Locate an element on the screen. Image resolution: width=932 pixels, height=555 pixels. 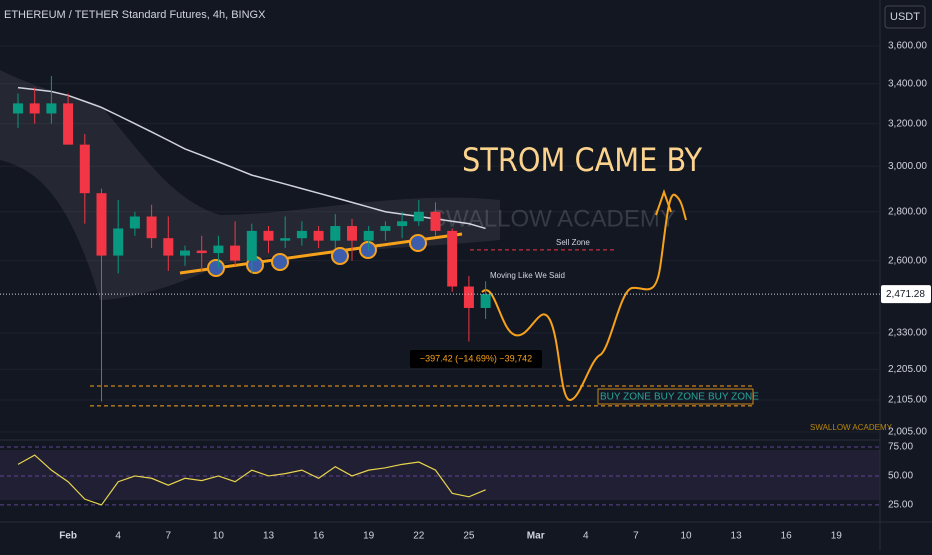
buy-zone-box is located at coordinates (675, 396).